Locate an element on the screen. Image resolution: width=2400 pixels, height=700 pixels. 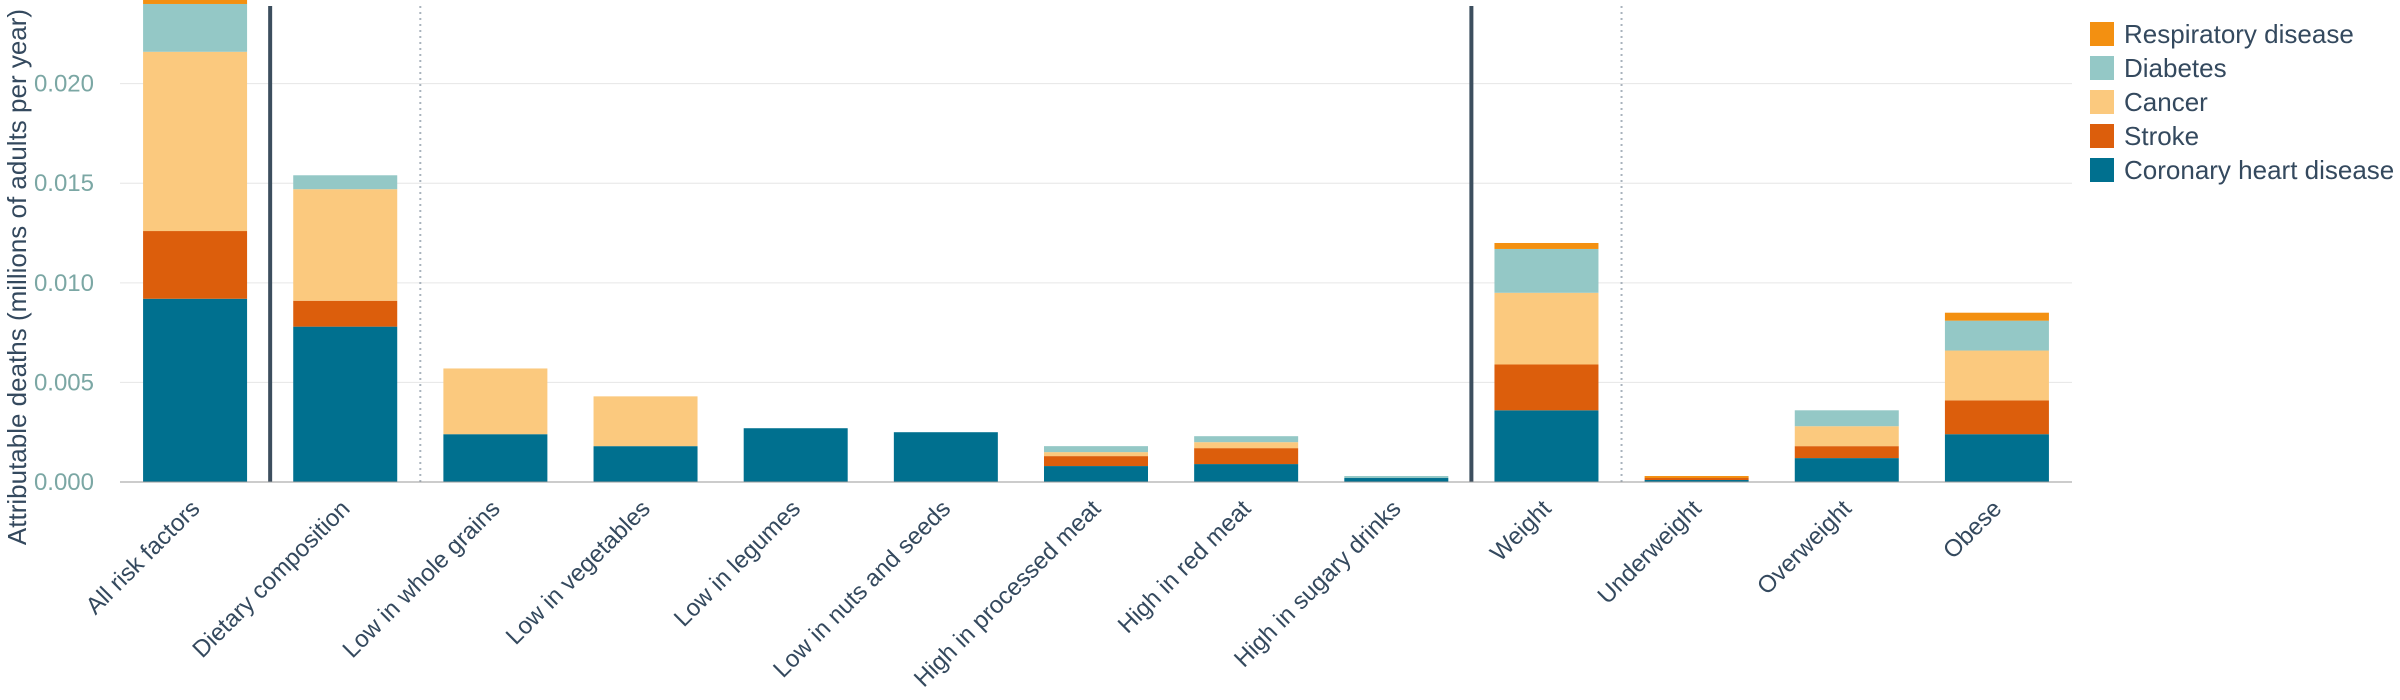
legend-label: Respiratory disease is located at coordinates (2239, 34).